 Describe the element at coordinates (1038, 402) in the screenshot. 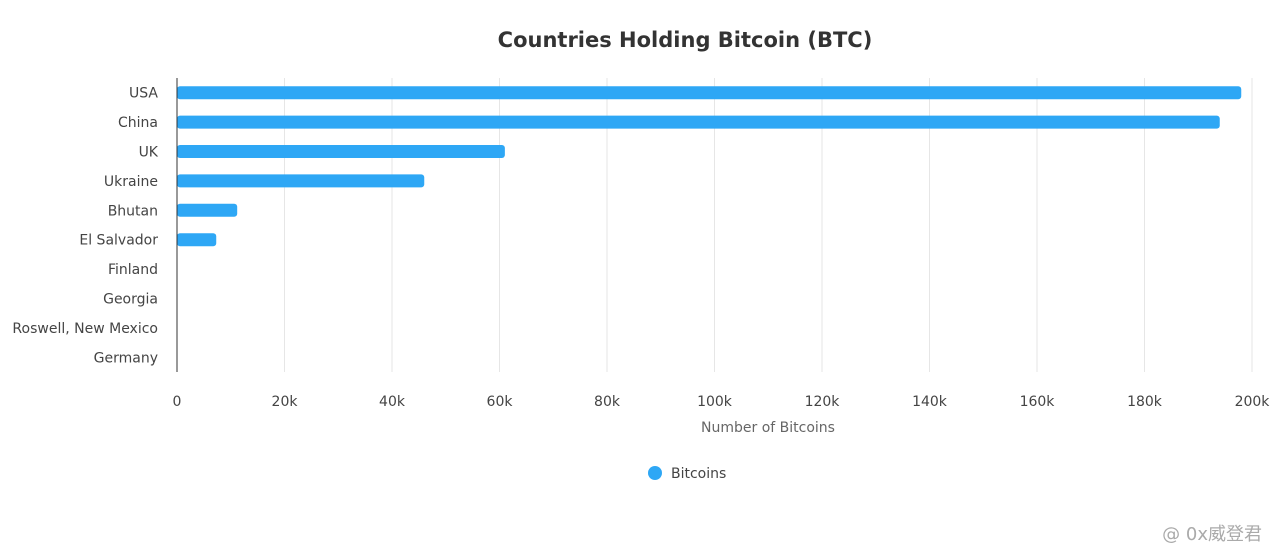

I see `x-tick-label: 160k` at that location.